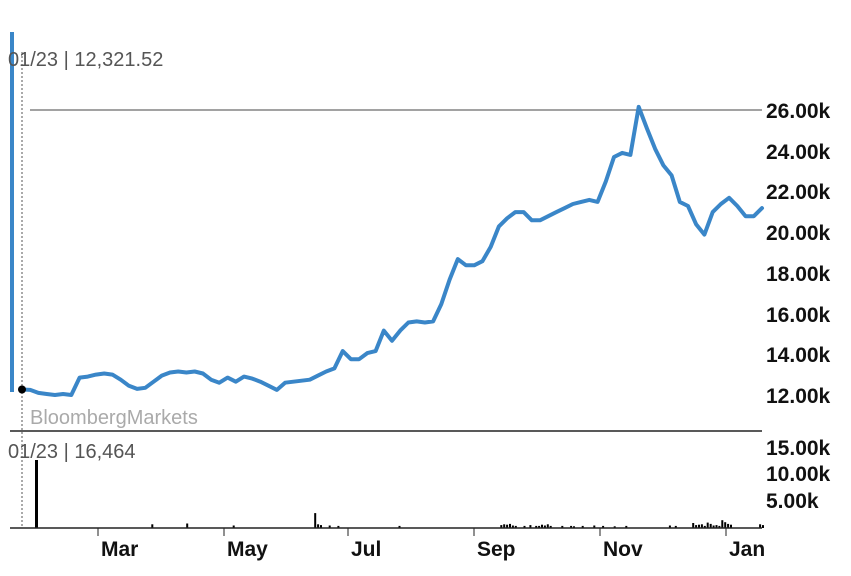  What do you see at coordinates (114, 418) in the screenshot?
I see `brand-label: BloombergMarkets` at bounding box center [114, 418].